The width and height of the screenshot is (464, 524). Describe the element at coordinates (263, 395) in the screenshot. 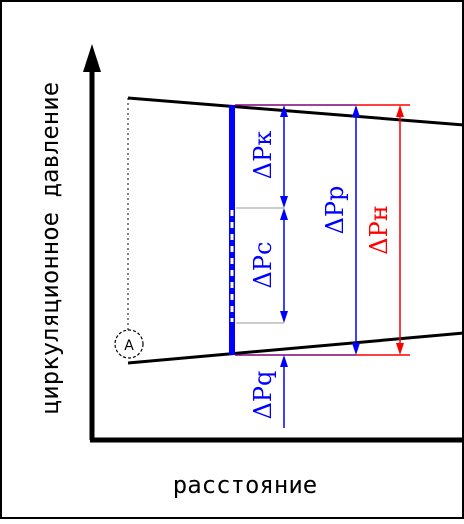

I see `dp-q-label: ΔPq` at that location.